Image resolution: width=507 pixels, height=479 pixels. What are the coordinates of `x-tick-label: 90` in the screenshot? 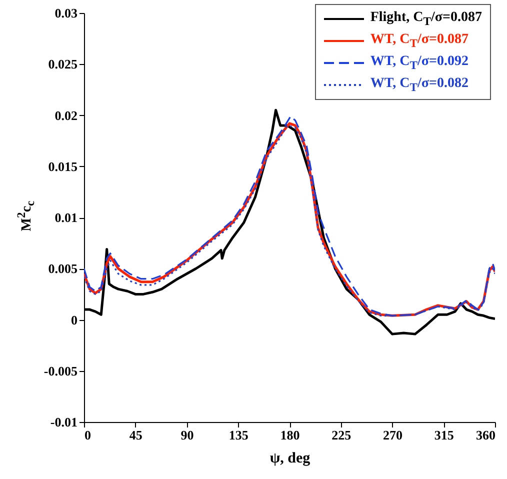 It's located at (187, 435).